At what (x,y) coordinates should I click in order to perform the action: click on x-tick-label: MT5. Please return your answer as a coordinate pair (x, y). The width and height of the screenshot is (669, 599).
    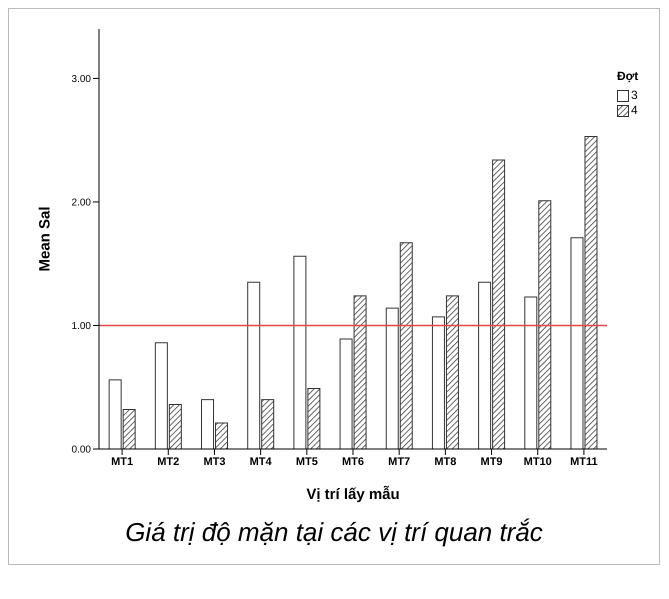
    Looking at the image, I should click on (307, 462).